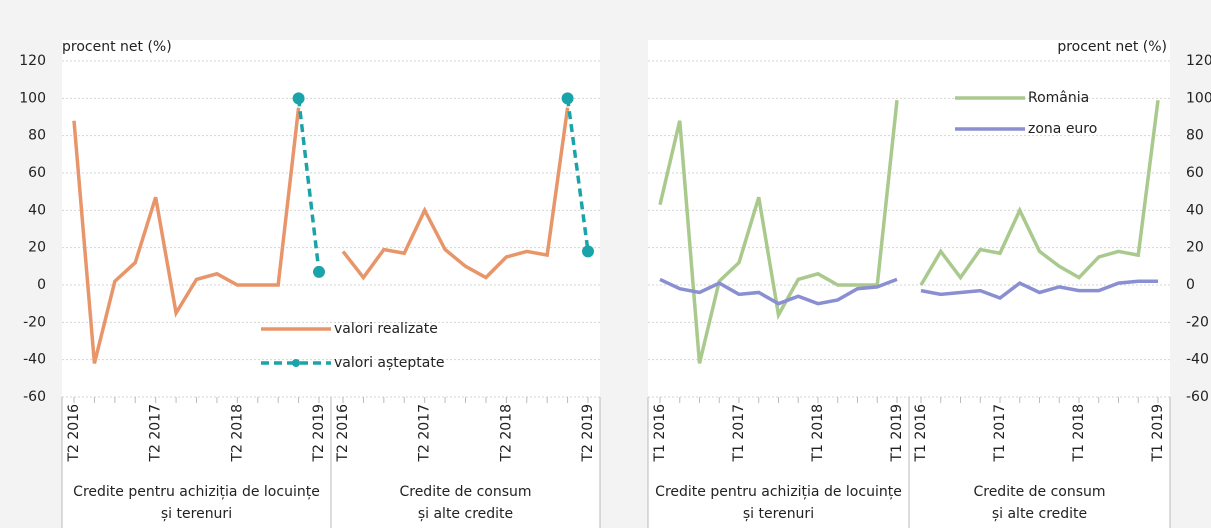 This screenshot has width=1211, height=528. Describe the element at coordinates (1058, 98) in the screenshot. I see `legend-label: România` at that location.